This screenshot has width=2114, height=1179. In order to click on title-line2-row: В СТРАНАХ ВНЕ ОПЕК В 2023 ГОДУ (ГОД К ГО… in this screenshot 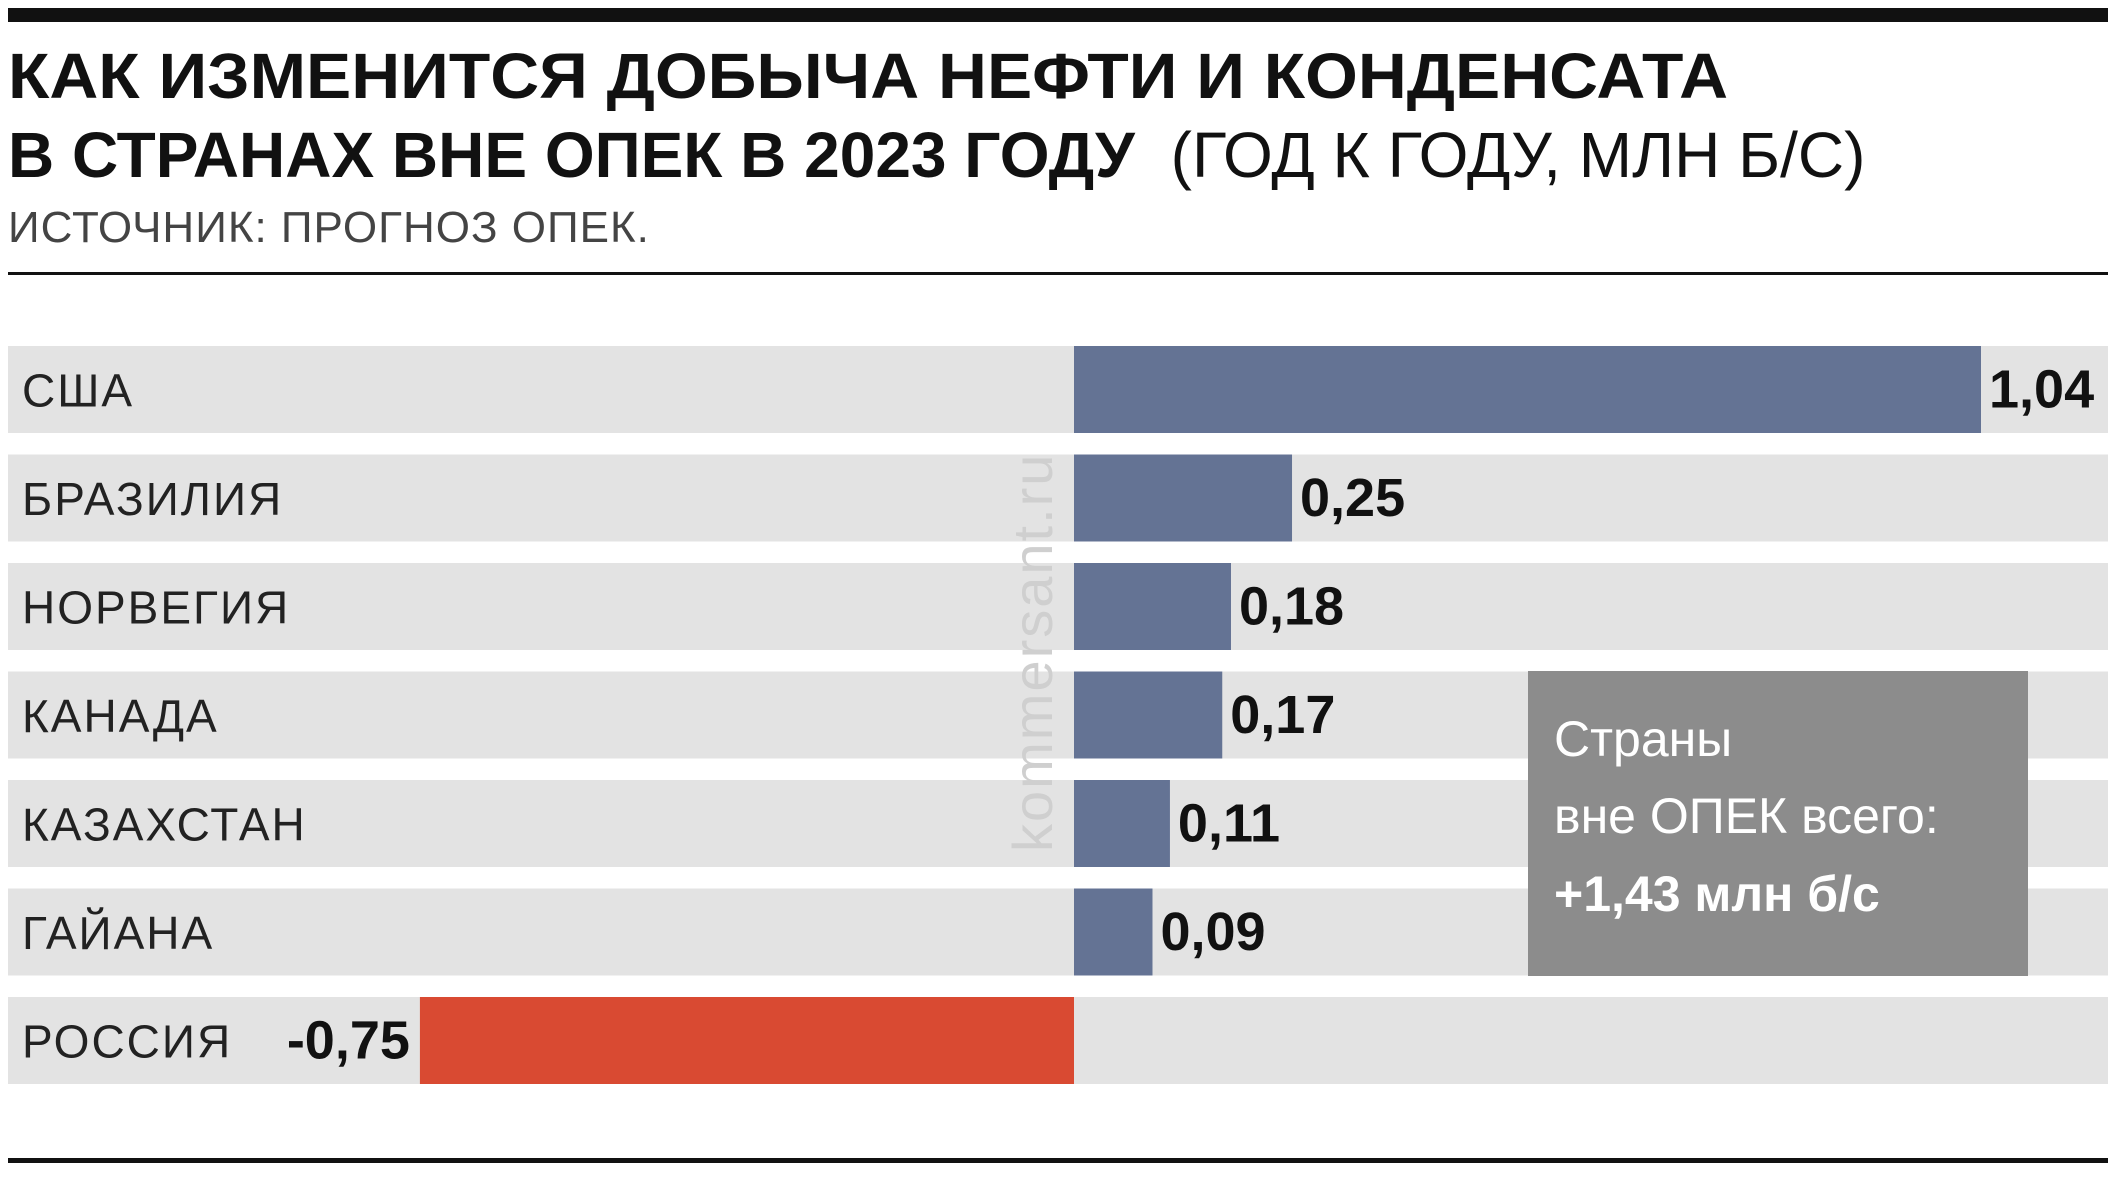, I will do `click(936, 155)`.